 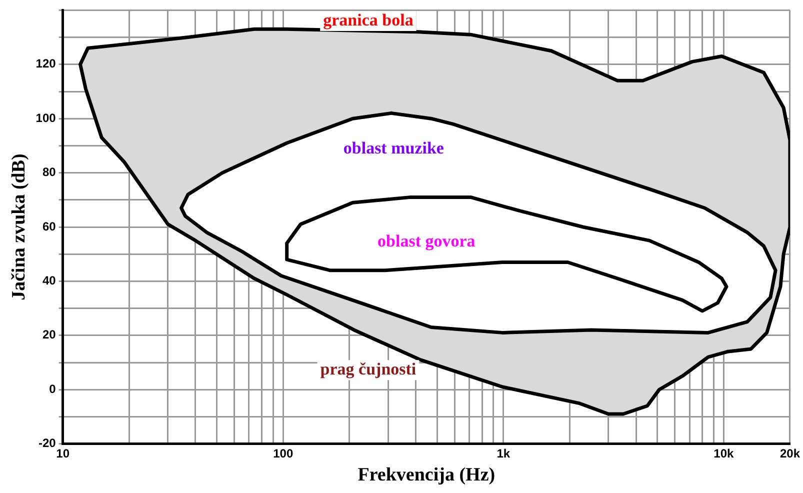 What do you see at coordinates (46, 117) in the screenshot?
I see `y-tick-label: 100` at bounding box center [46, 117].